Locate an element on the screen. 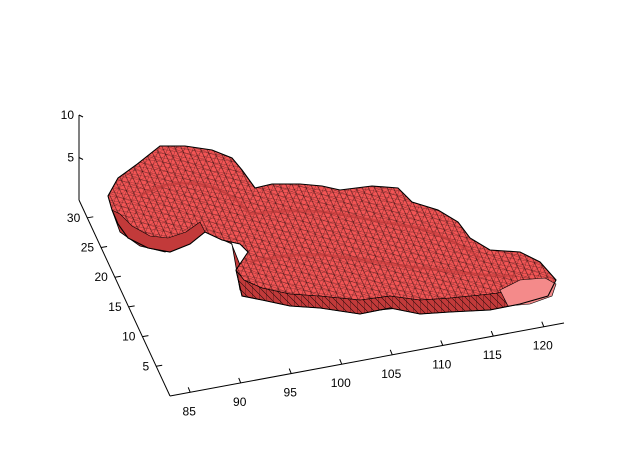 Image resolution: width=623 pixels, height=467 pixels. z-ticks: 5 10 is located at coordinates (72, 136).